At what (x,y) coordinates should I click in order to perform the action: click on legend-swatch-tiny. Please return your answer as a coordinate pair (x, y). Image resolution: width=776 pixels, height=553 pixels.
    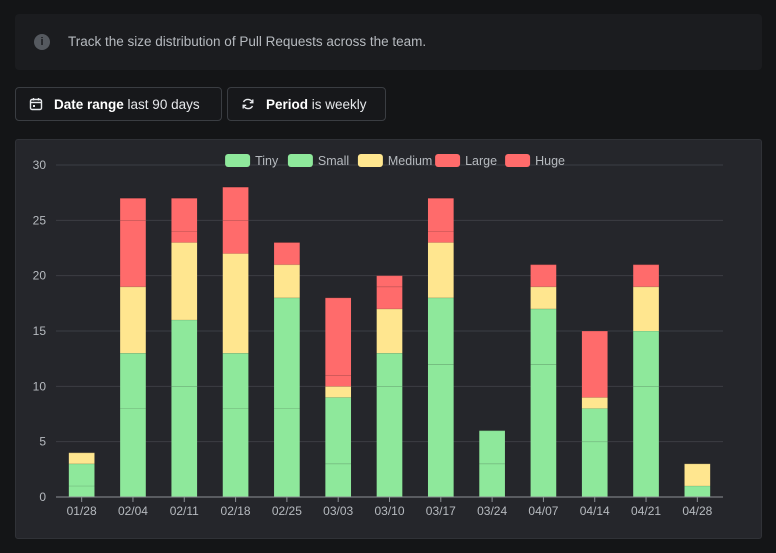
    Looking at the image, I should click on (238, 160).